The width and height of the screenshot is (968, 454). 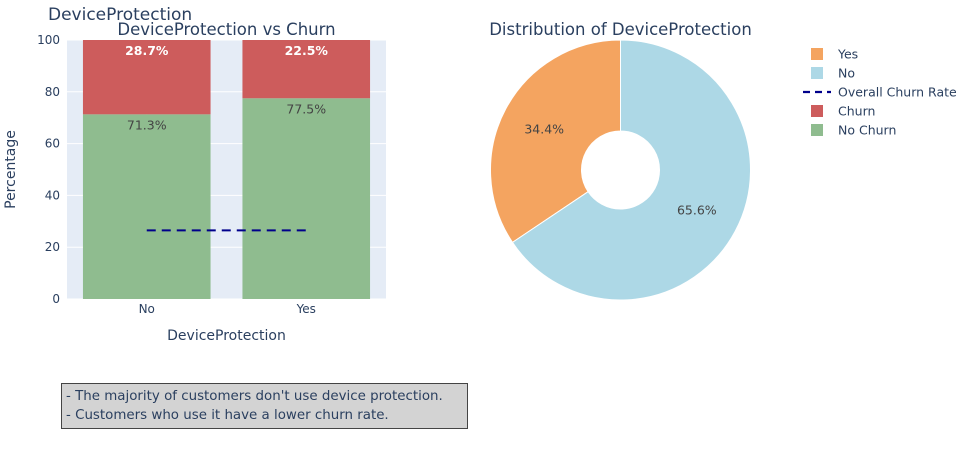 What do you see at coordinates (834, 54) in the screenshot?
I see `legend-item: Yes` at bounding box center [834, 54].